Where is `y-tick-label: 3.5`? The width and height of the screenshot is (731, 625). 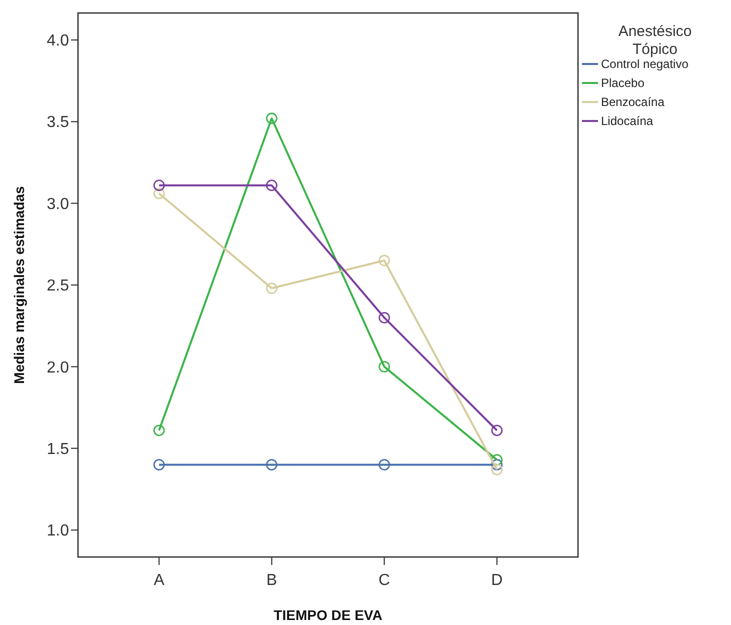
y-tick-label: 3.5 is located at coordinates (58, 123).